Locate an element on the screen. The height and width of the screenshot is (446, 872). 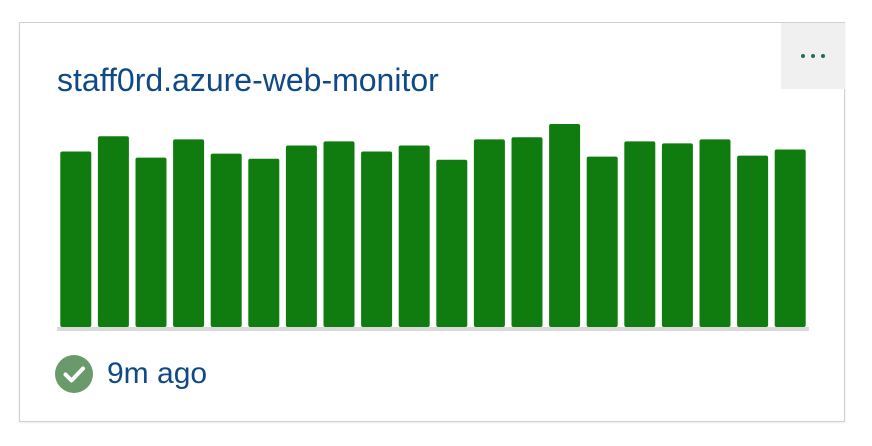
chart-baseline is located at coordinates (433, 329).